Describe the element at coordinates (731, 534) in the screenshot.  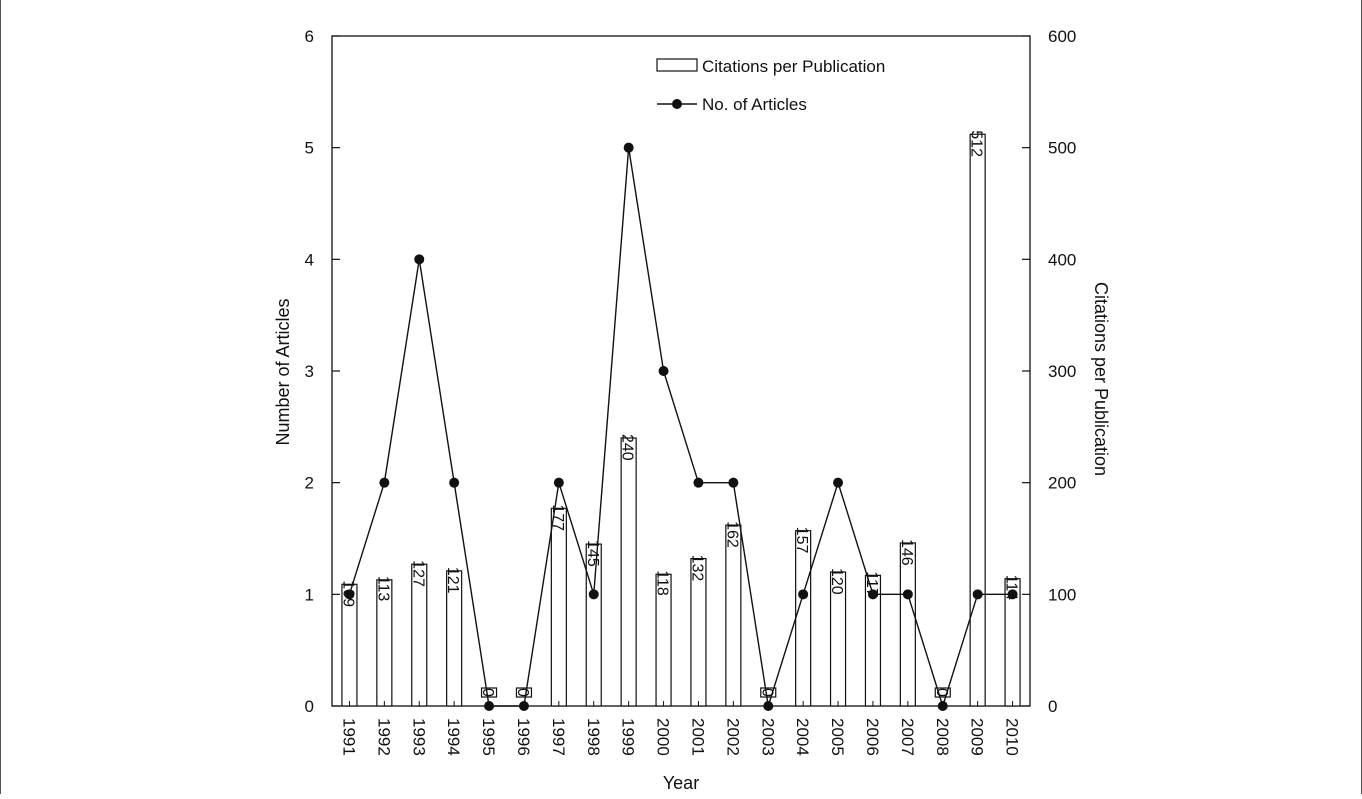
I see `bar-value-label: 162` at that location.